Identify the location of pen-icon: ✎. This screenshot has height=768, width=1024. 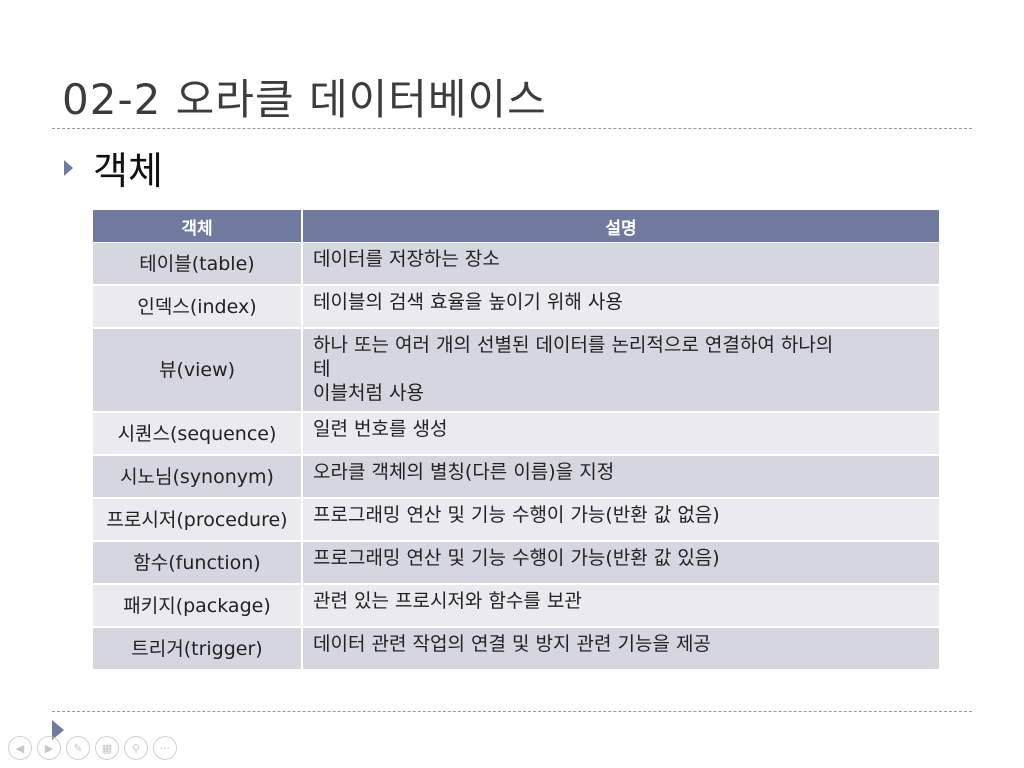
(78, 748).